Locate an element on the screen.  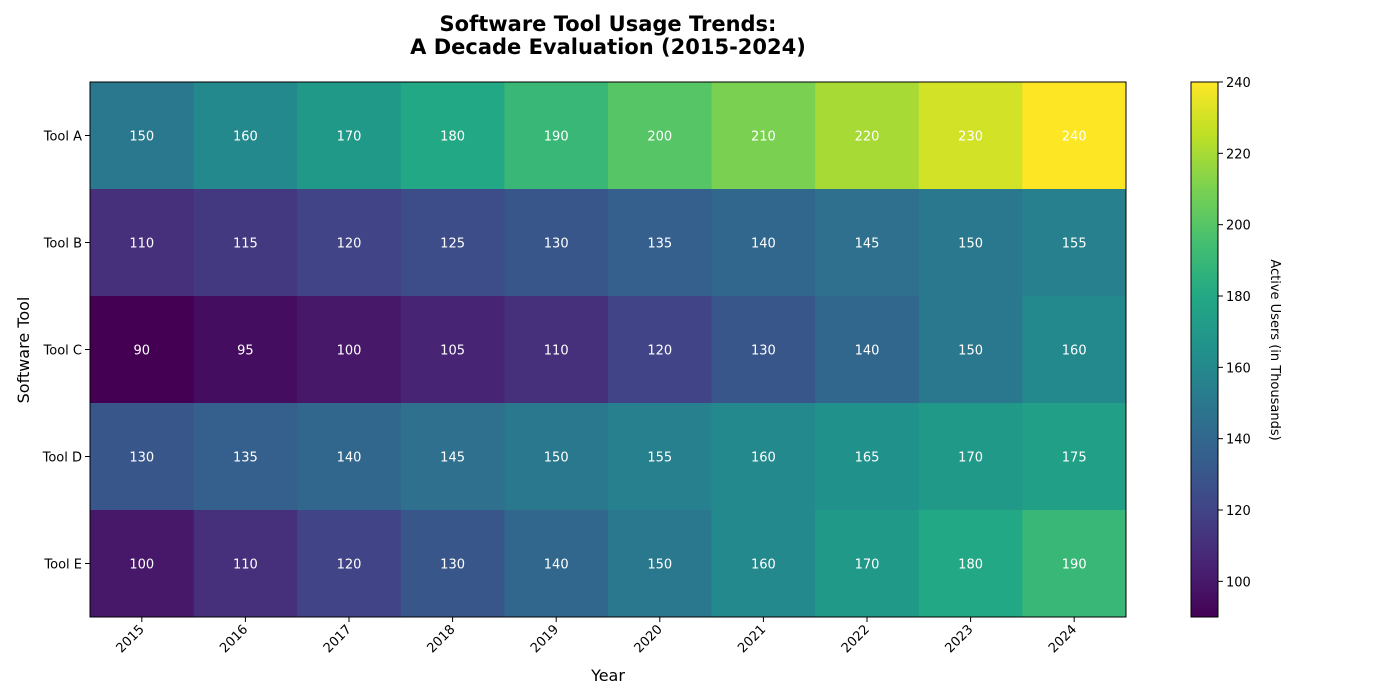
colorbar-tick-label: 240 is located at coordinates (1238, 83).